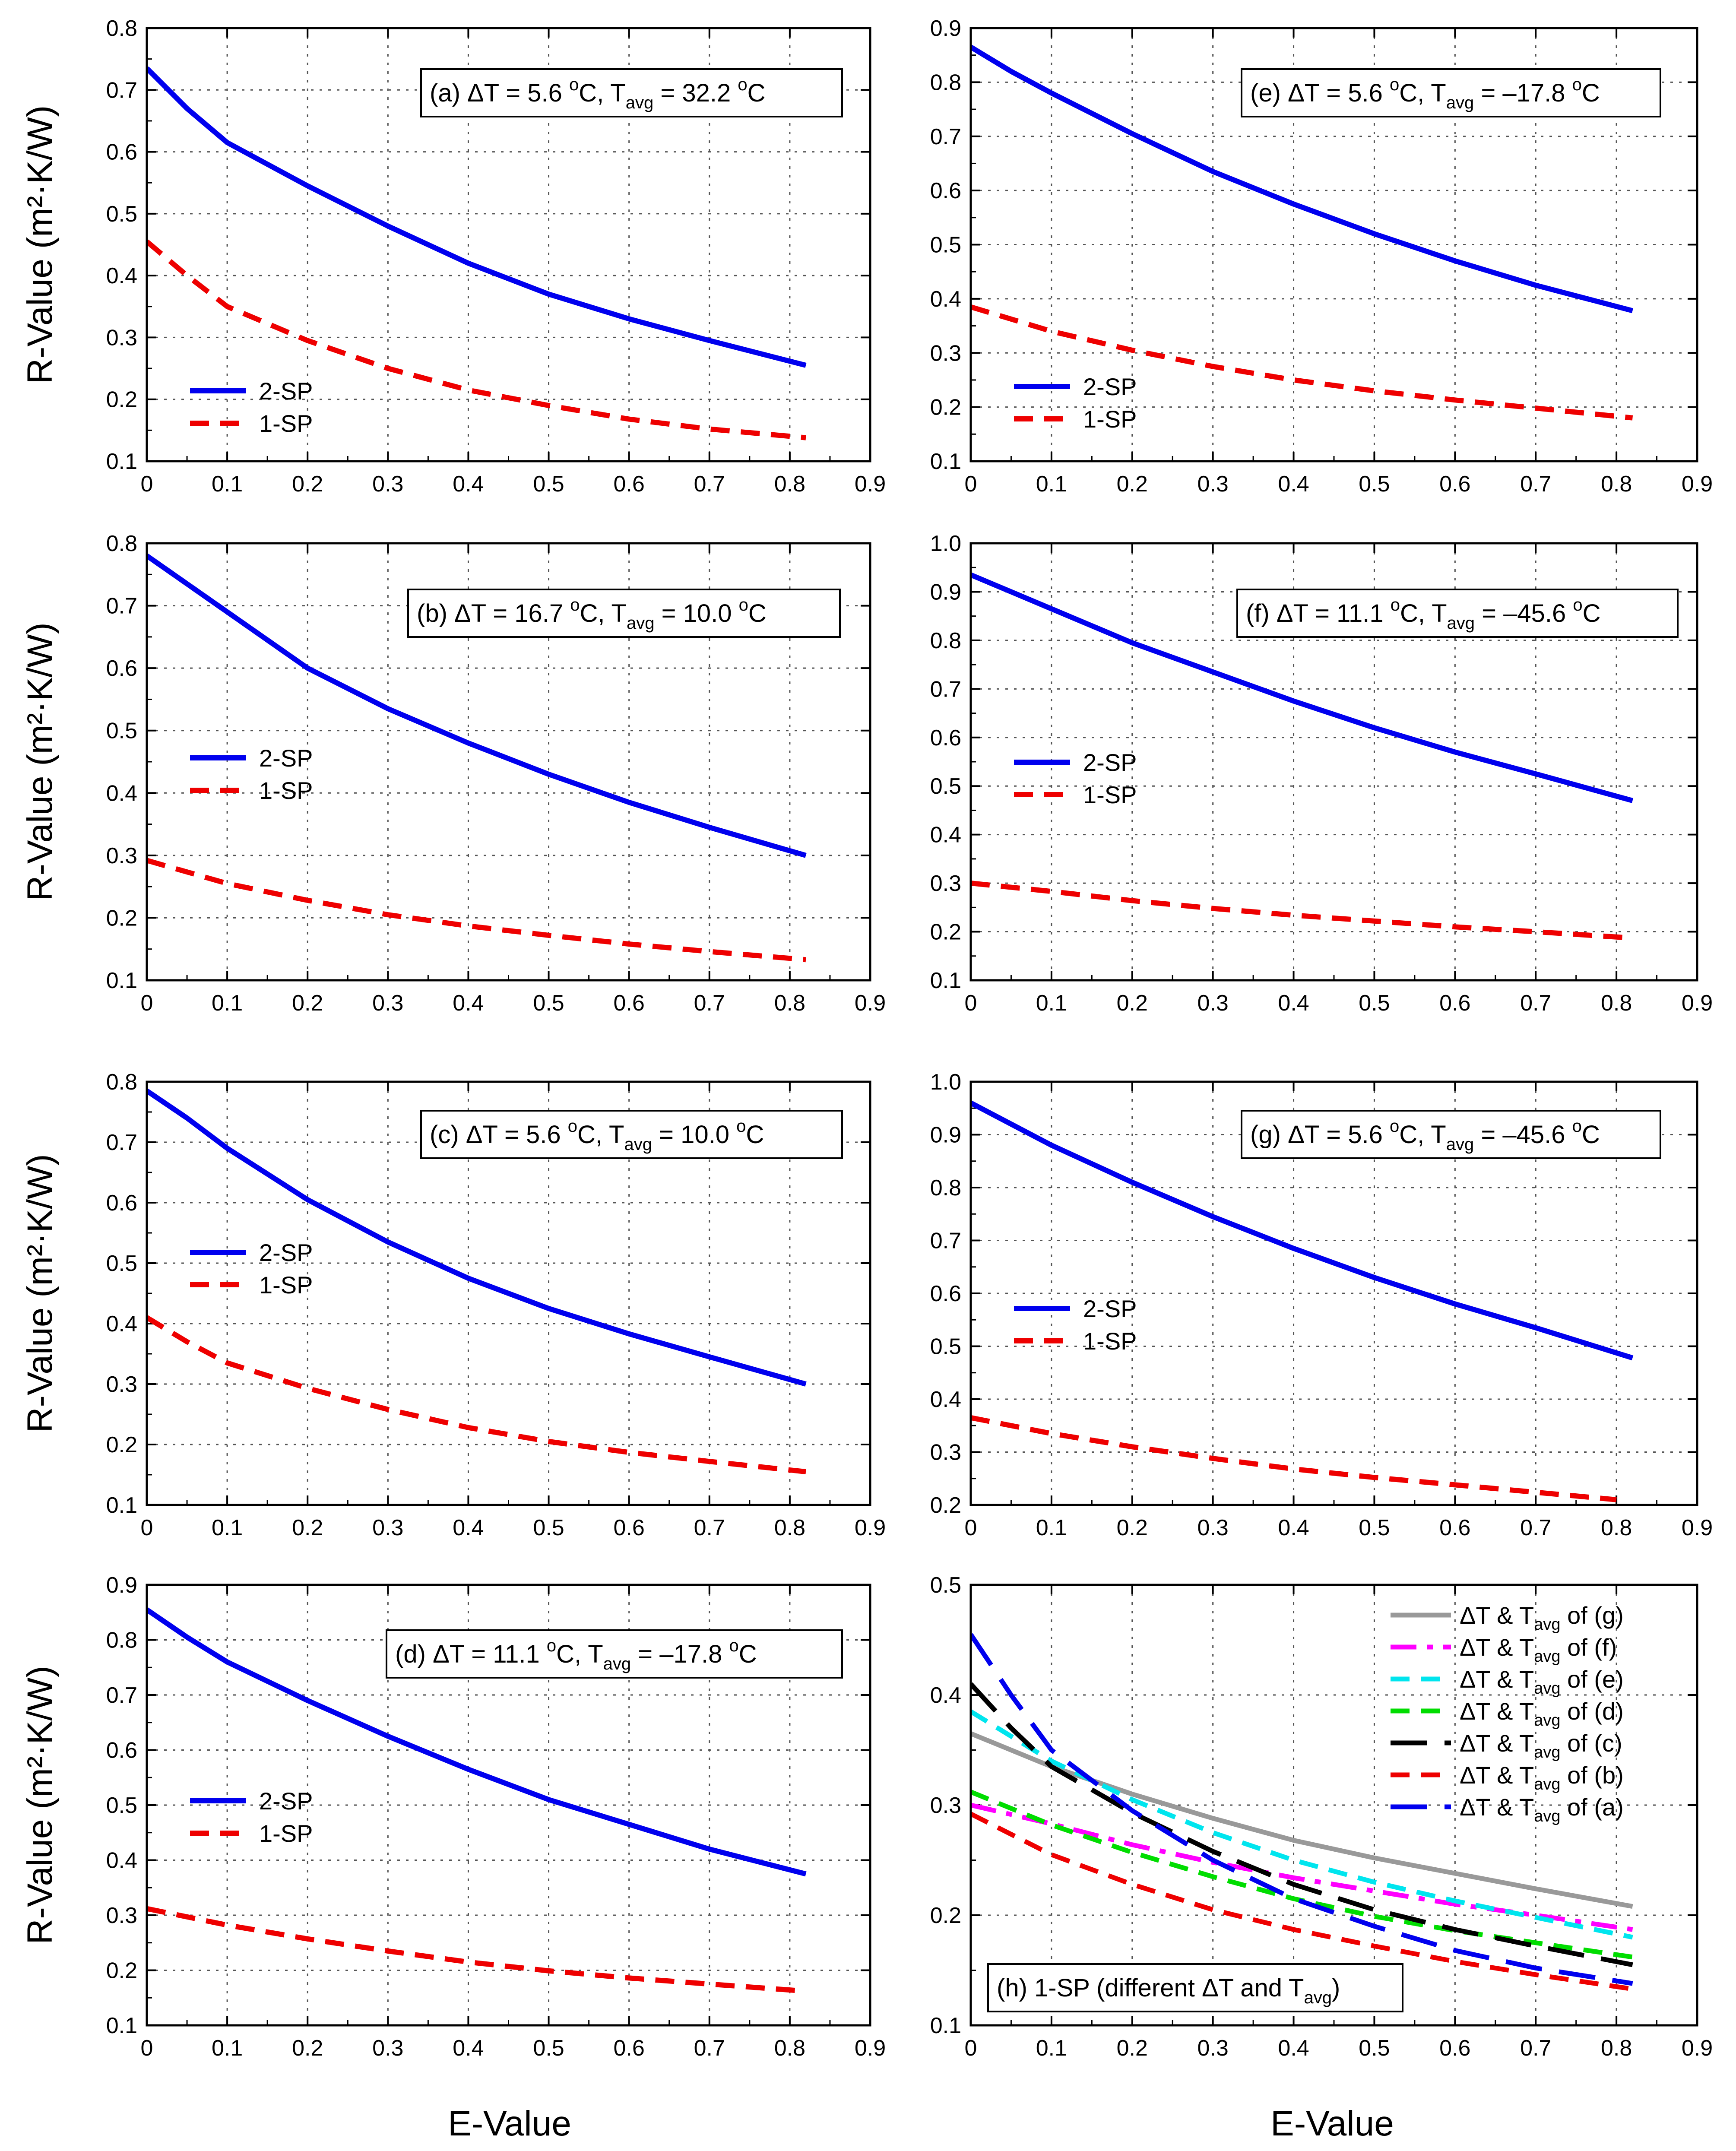 This screenshot has width=1736, height=2151. What do you see at coordinates (1332, 2123) in the screenshot?
I see `x-axis-title-right: E-Value` at bounding box center [1332, 2123].